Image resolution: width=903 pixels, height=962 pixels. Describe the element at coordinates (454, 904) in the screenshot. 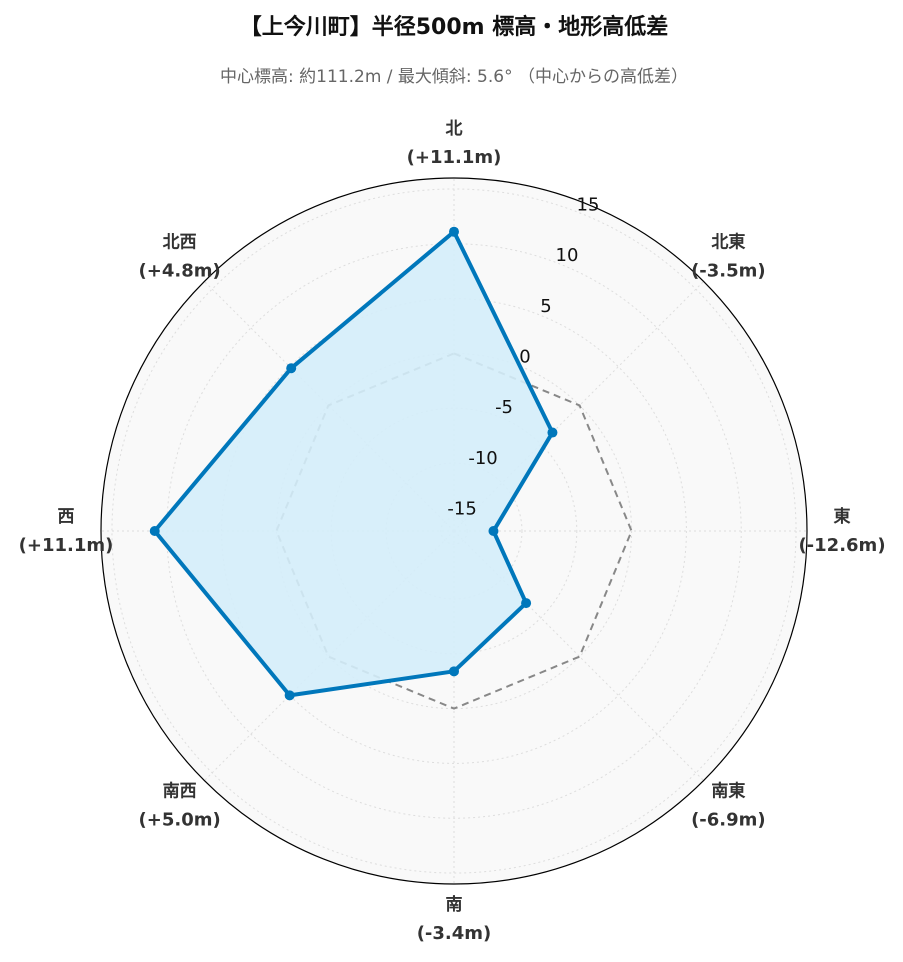

I see `category-label: 南` at that location.